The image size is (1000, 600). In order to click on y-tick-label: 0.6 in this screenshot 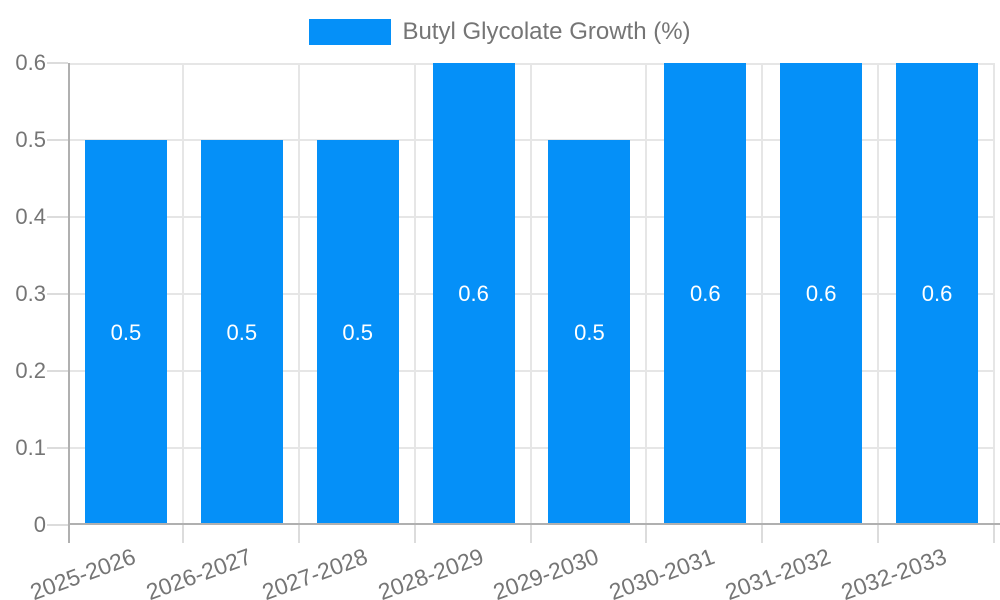, I will do `click(30, 62)`.